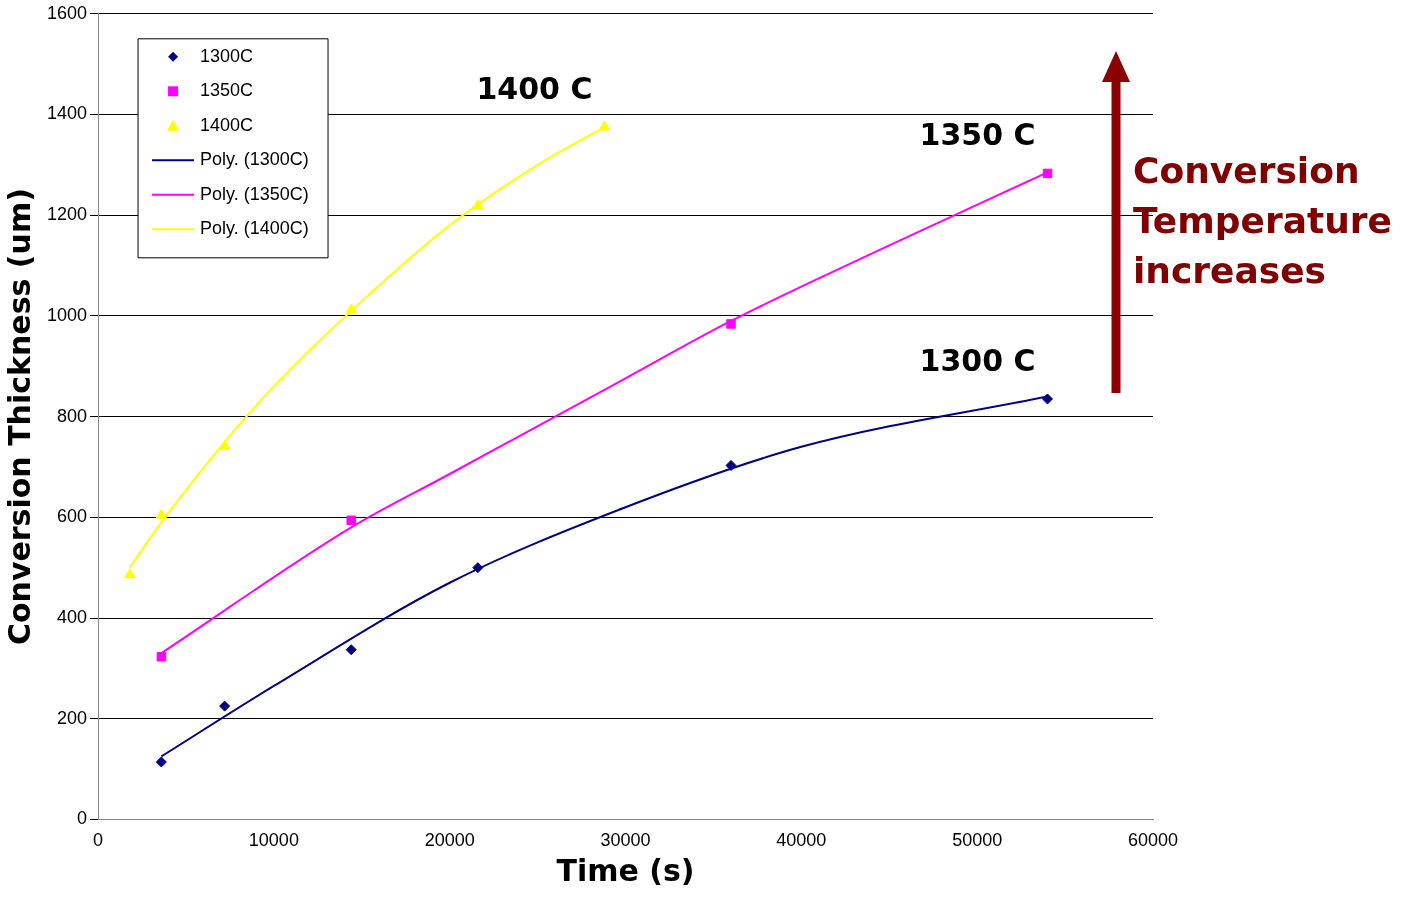 This screenshot has width=1401, height=901. I want to click on y-tick-label: 1200, so click(67, 214).